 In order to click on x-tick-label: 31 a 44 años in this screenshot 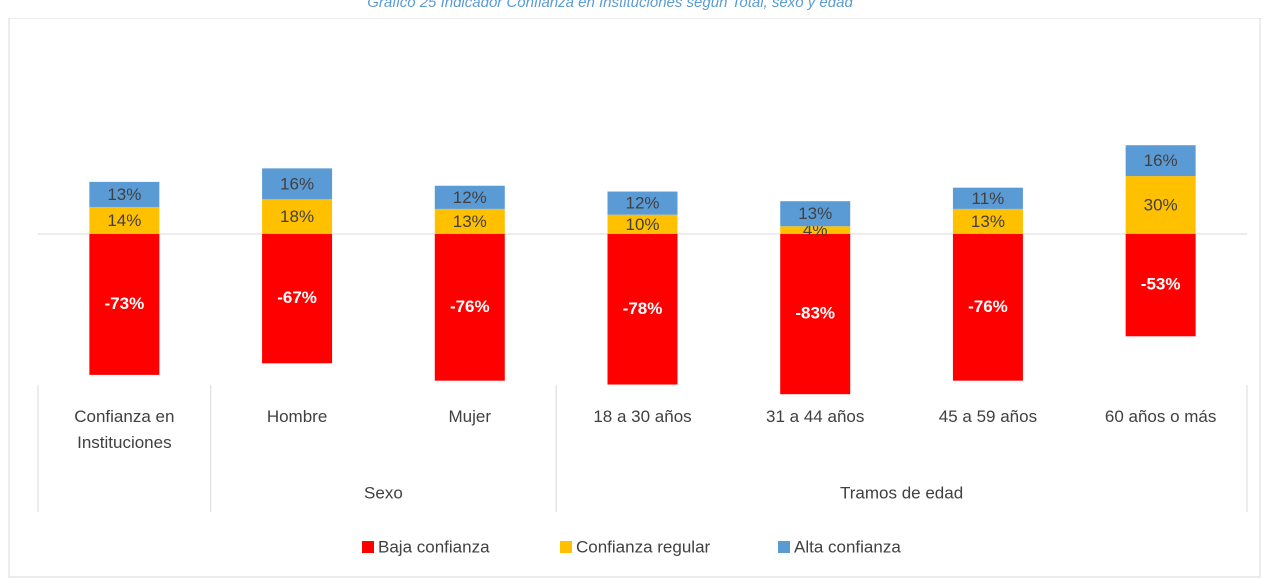, I will do `click(815, 416)`.